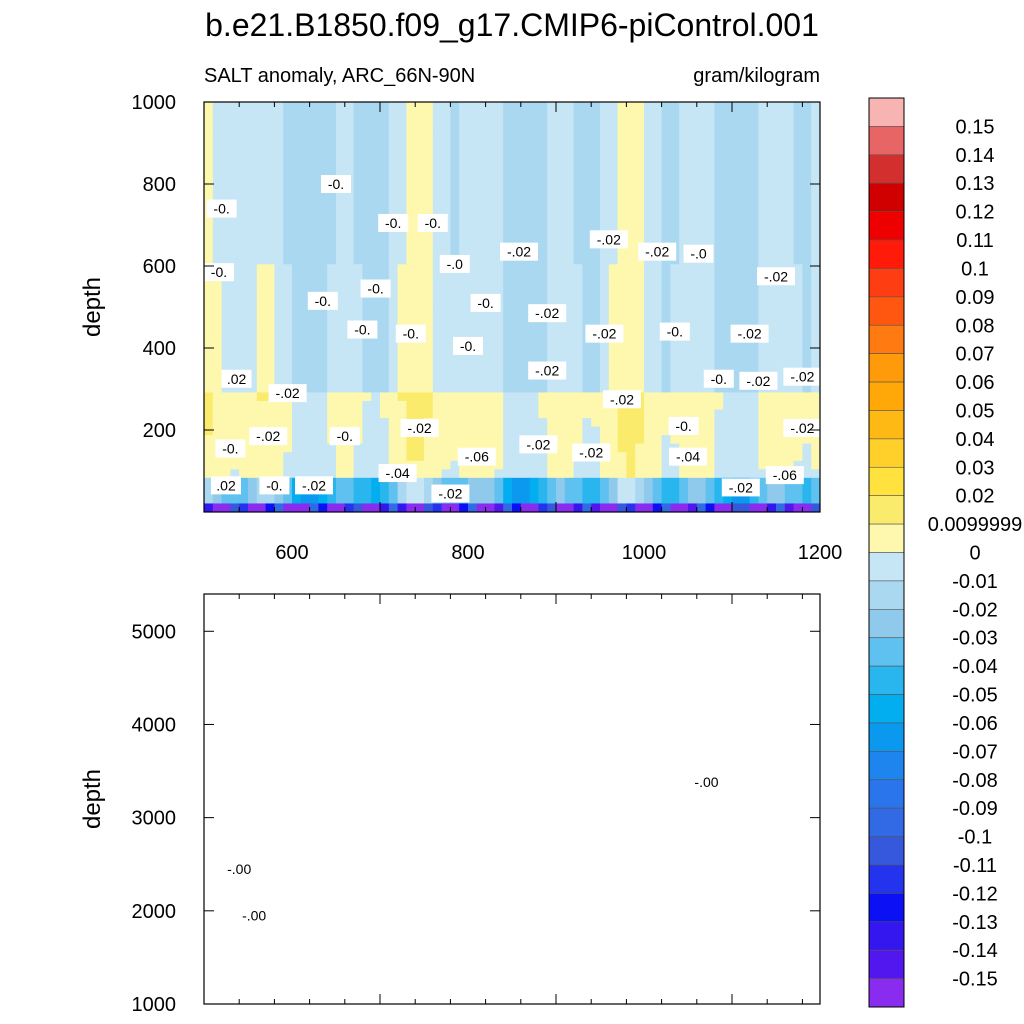 Image resolution: width=1024 pixels, height=1024 pixels. Describe the element at coordinates (154, 103) in the screenshot. I see `y-tick-label: 1000` at that location.